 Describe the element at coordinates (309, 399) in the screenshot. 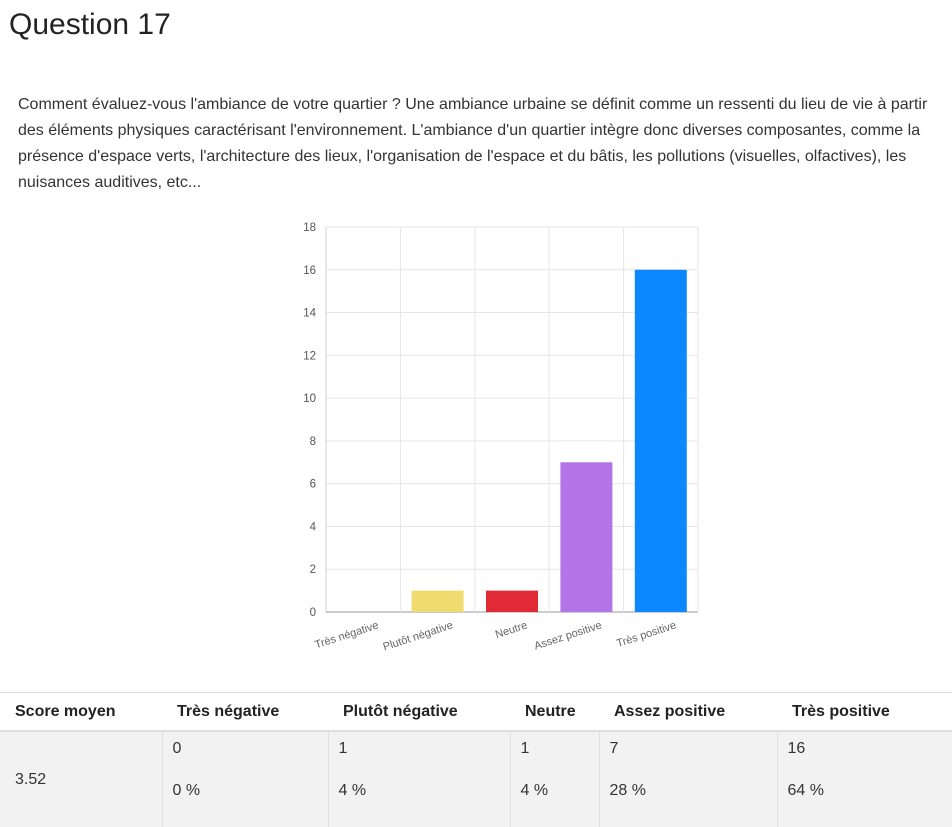

I see `y-tick-label: 10` at that location.